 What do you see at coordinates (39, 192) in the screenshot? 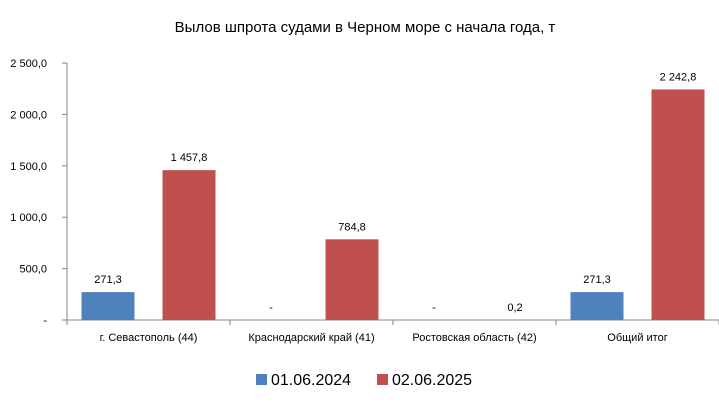
I see `y-axis: - 500,0 1 000,0 1 500,0 2 000,0 2 500,0` at bounding box center [39, 192].